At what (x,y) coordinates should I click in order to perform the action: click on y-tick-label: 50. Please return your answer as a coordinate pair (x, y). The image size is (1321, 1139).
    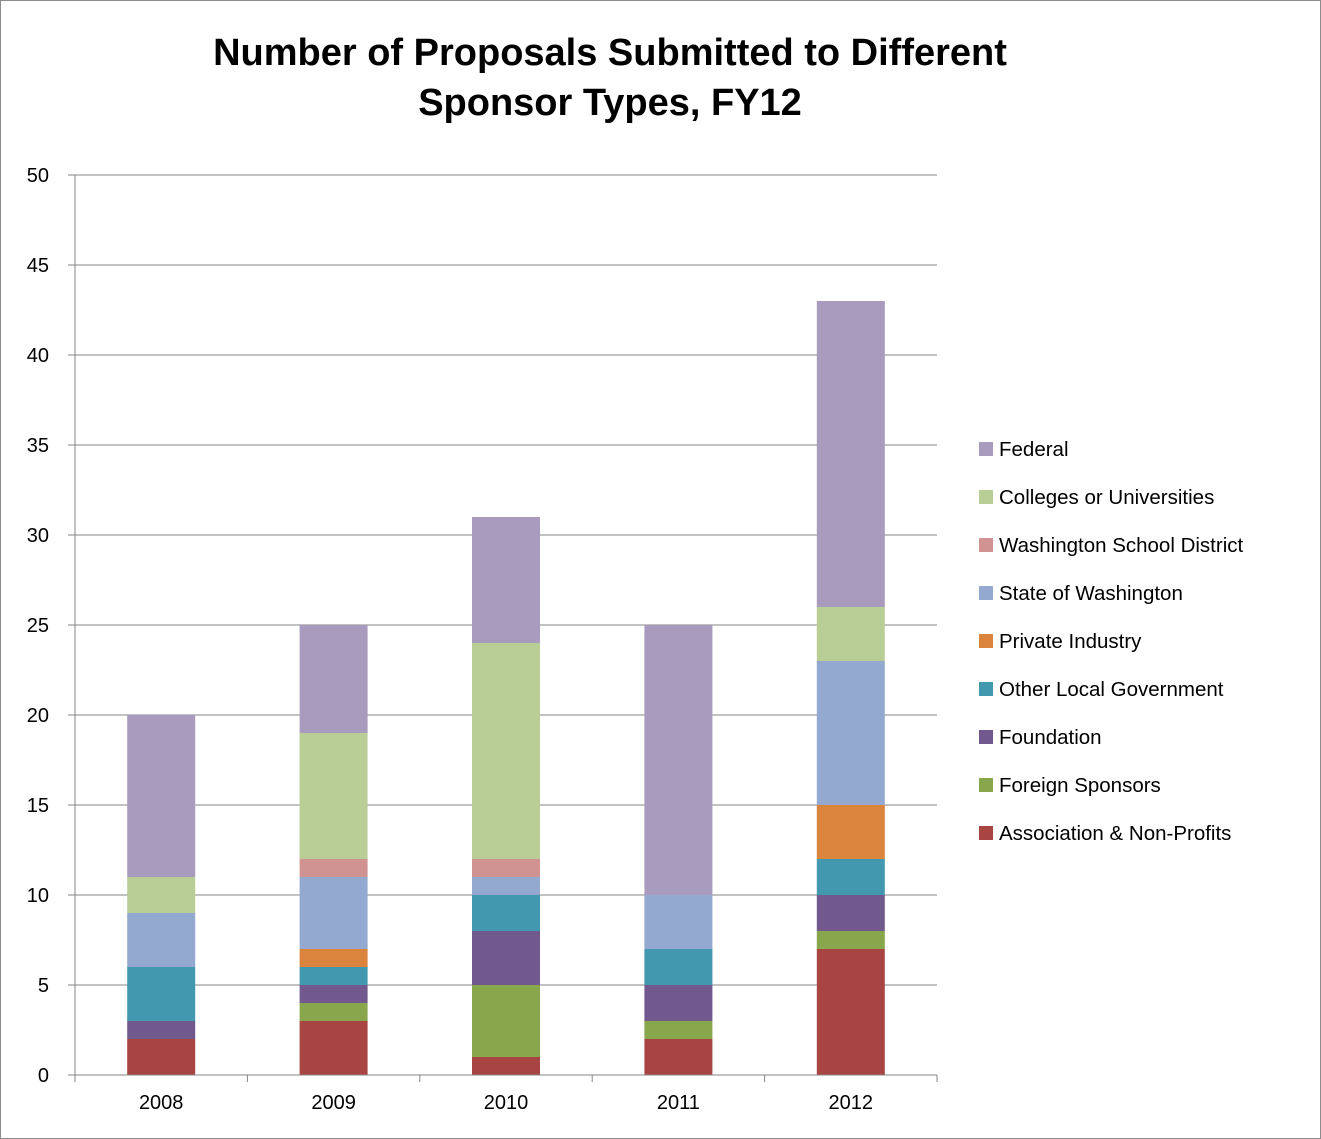
    Looking at the image, I should click on (38, 176).